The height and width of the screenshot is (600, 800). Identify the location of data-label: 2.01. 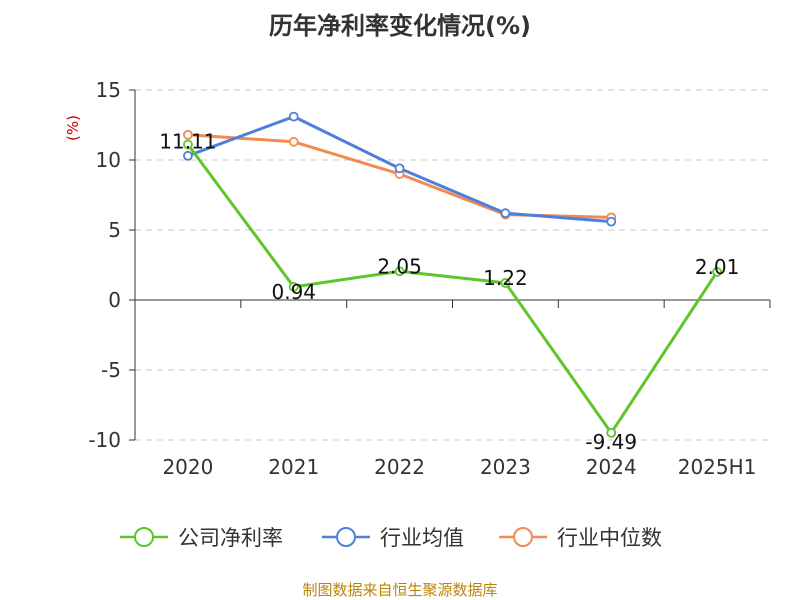
(717, 267).